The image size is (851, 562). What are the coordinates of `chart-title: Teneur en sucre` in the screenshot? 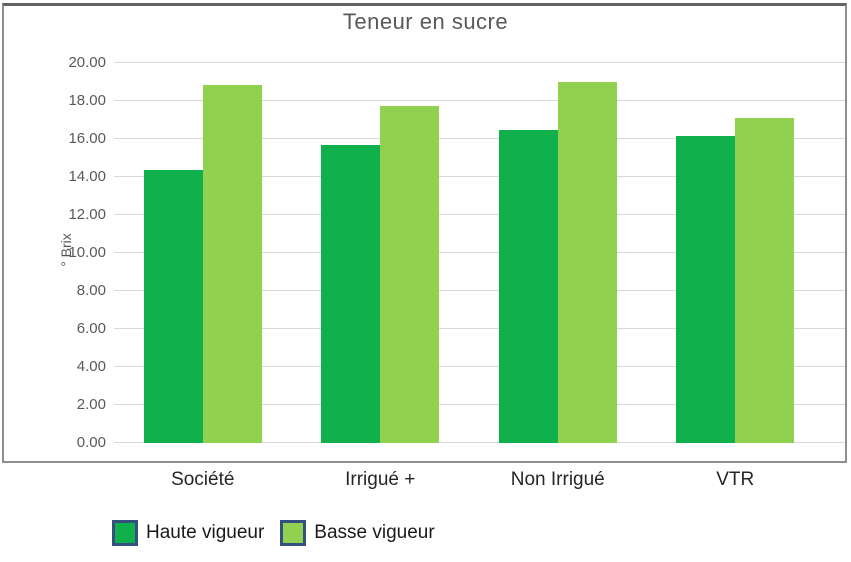 It's located at (425, 21).